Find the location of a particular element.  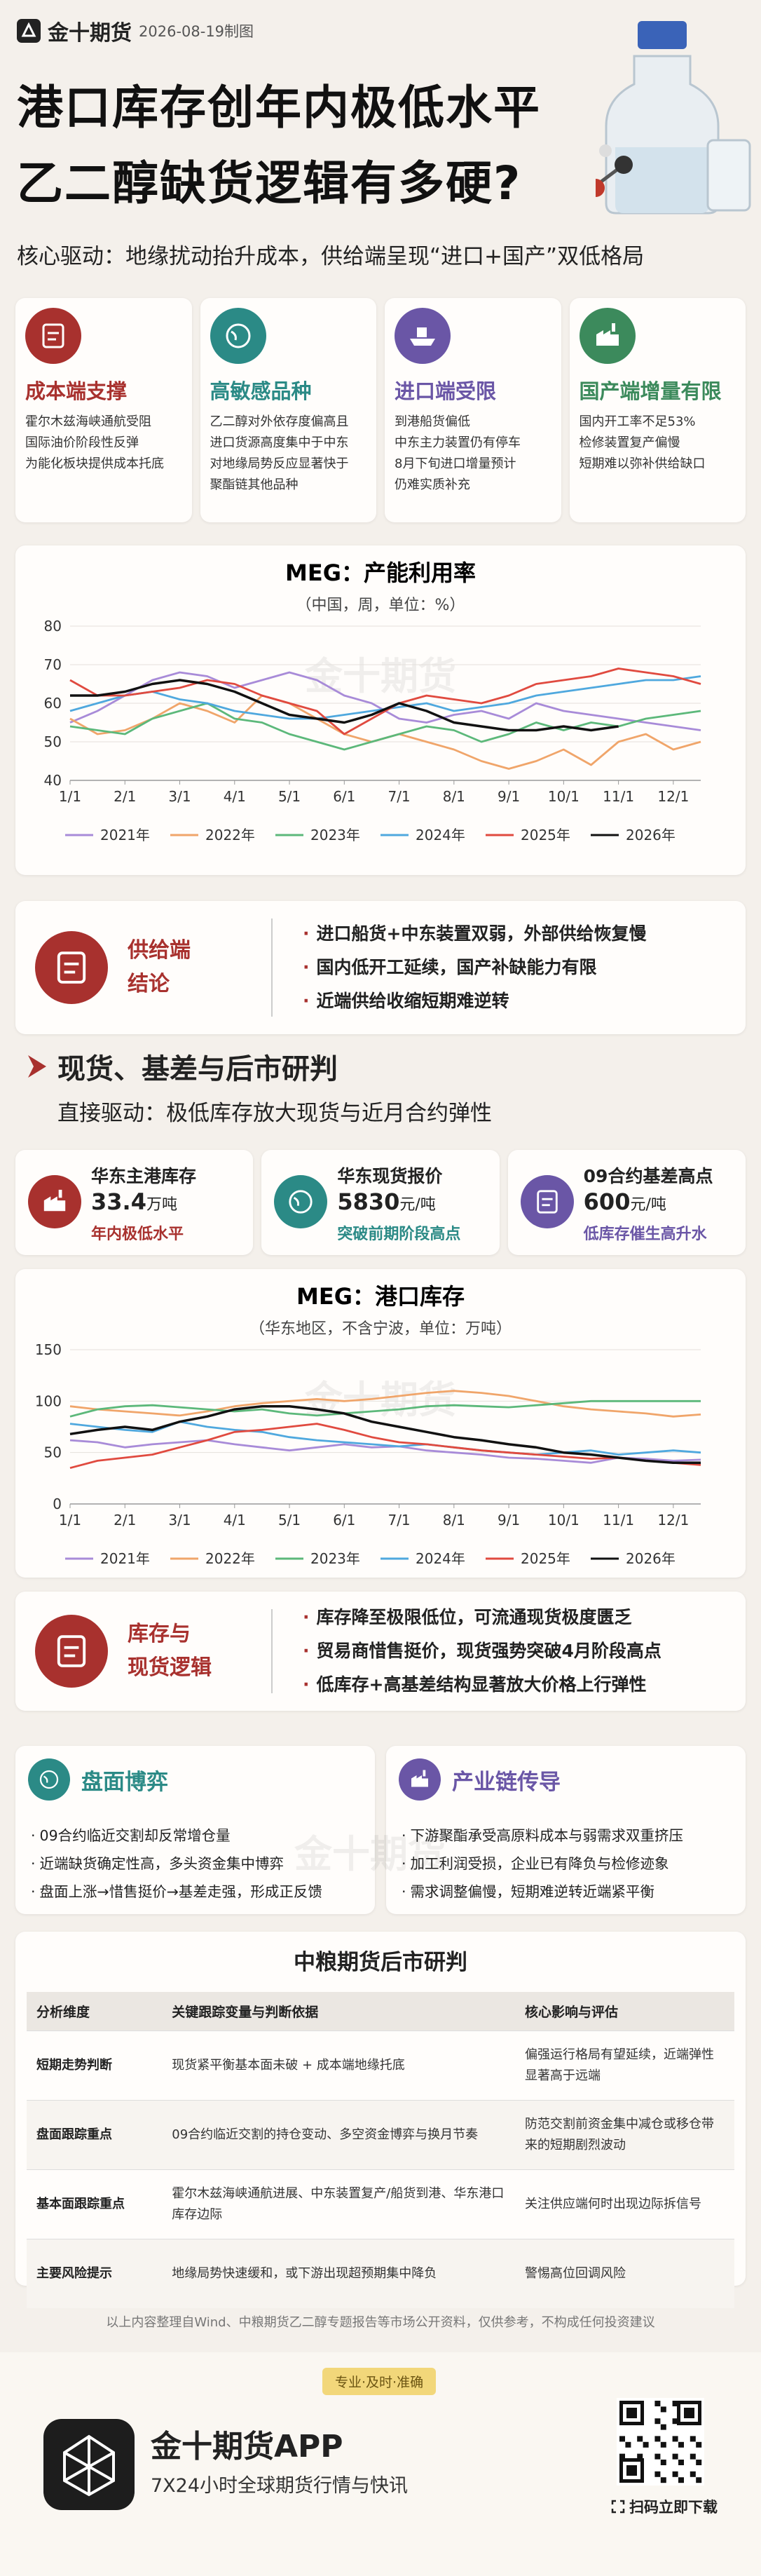

conclusion-label-line: 现货逻辑 is located at coordinates (170, 1668).